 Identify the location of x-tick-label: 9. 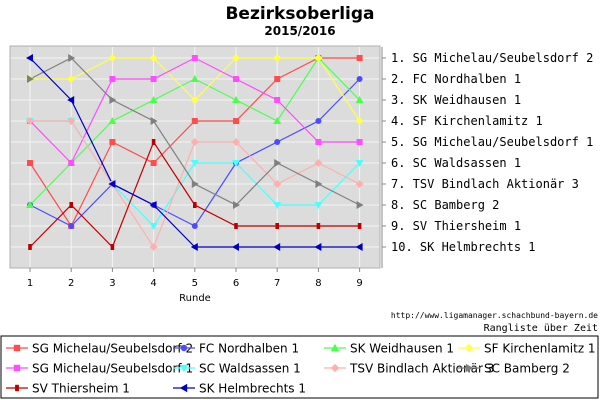
(359, 283).